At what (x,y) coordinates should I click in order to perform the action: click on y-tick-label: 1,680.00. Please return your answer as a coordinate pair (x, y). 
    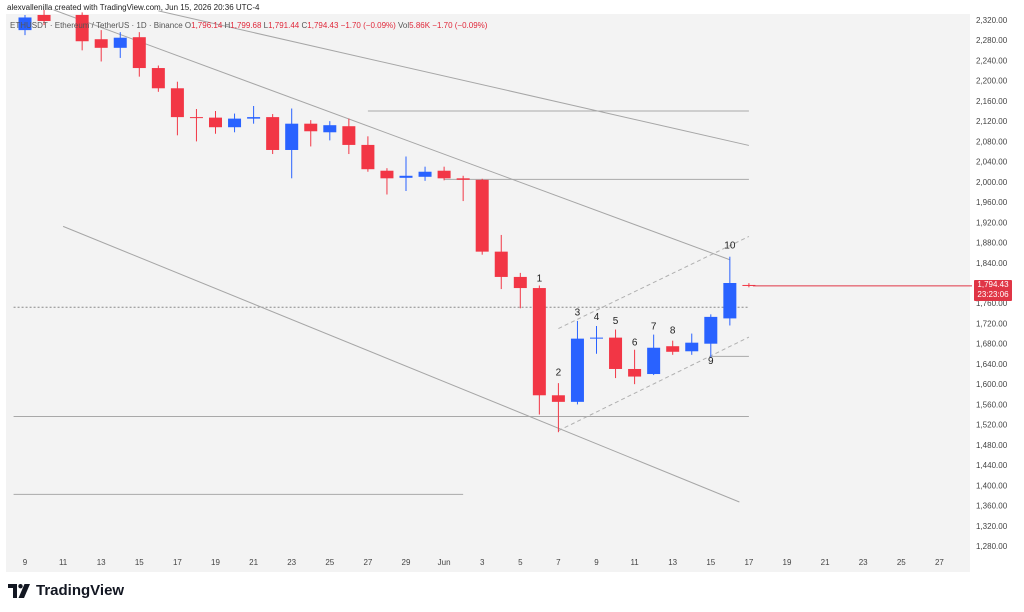
    Looking at the image, I should click on (992, 344).